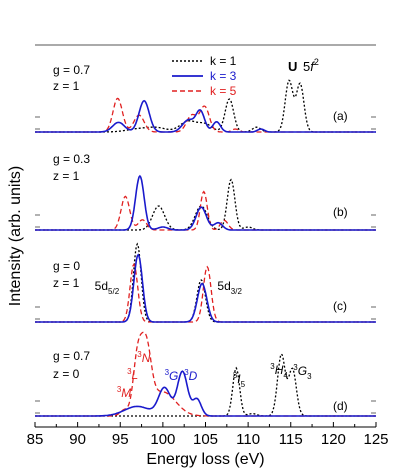 This screenshot has height=473, width=403. What do you see at coordinates (66, 266) in the screenshot?
I see `panel-param: g = 0` at bounding box center [66, 266].